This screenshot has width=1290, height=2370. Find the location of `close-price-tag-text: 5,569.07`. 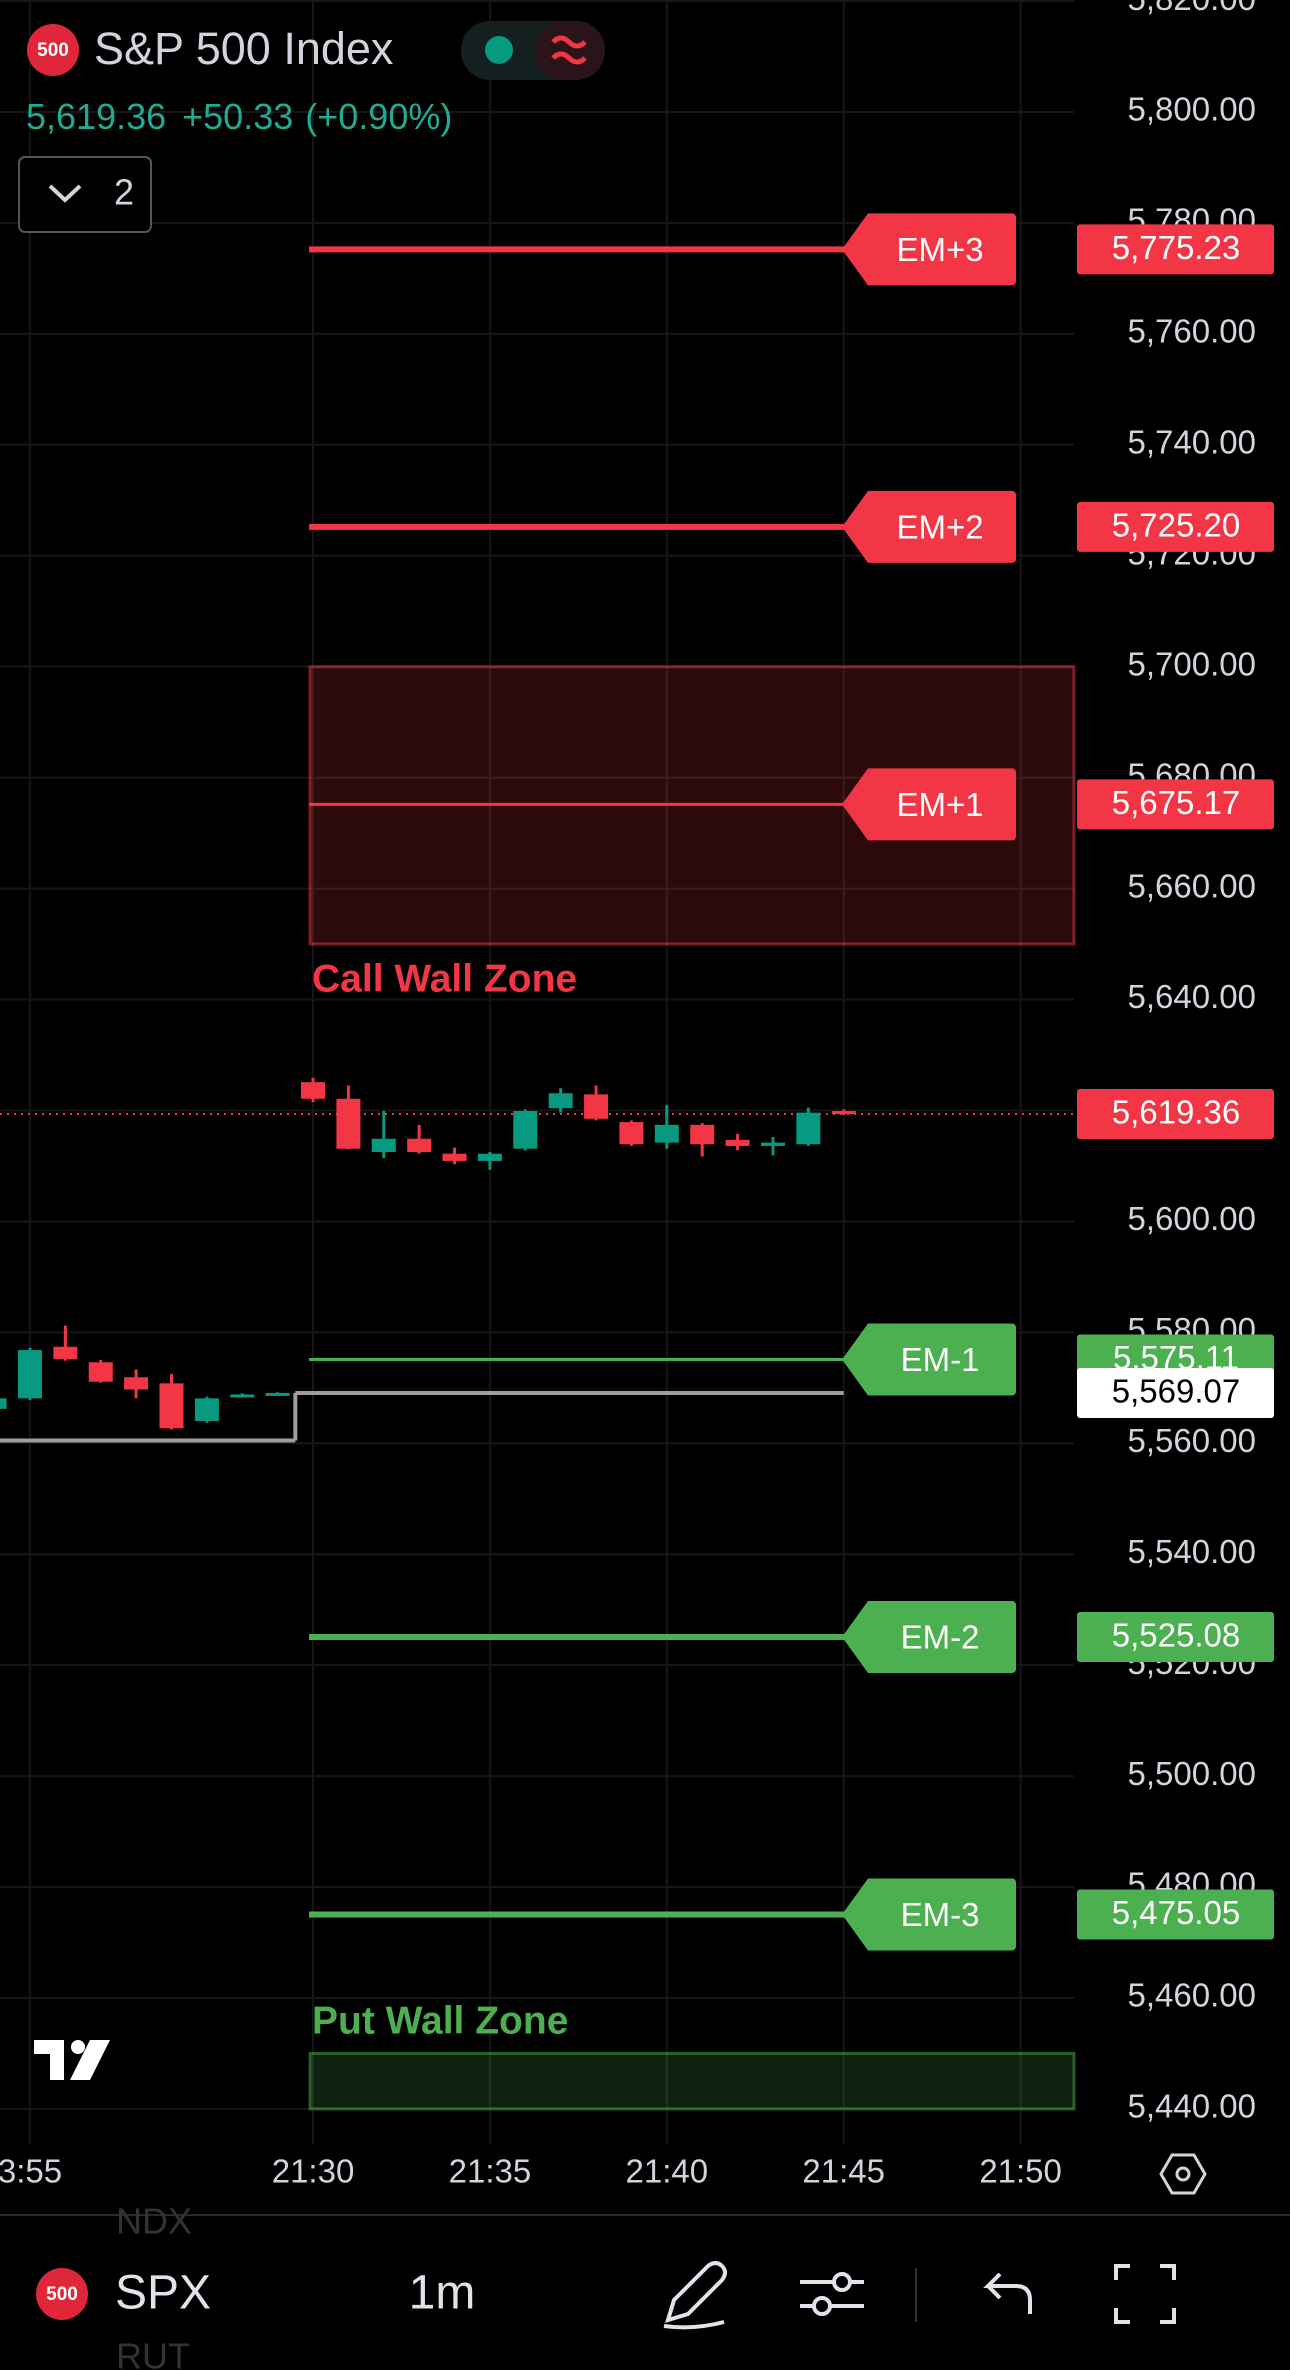

close-price-tag-text: 5,569.07 is located at coordinates (1176, 1391).